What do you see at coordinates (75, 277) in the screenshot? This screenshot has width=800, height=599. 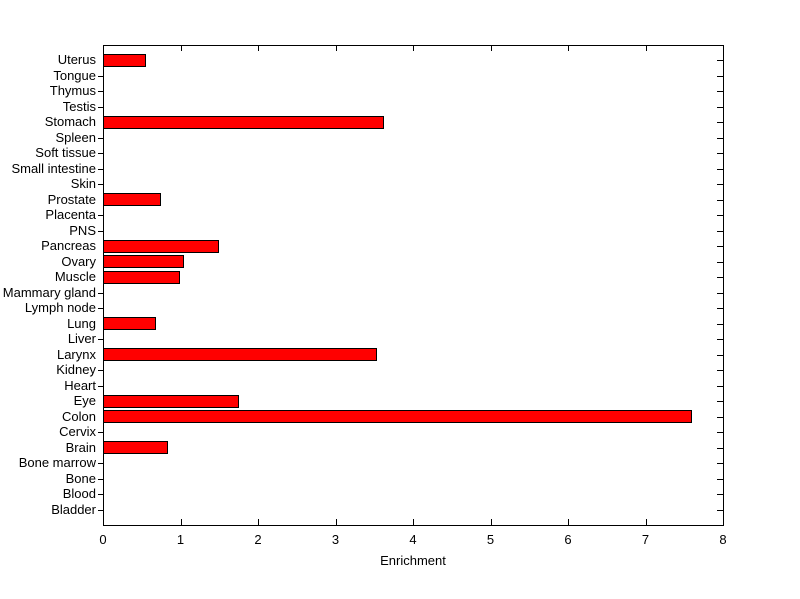 I see `y-tick-label: Muscle` at bounding box center [75, 277].